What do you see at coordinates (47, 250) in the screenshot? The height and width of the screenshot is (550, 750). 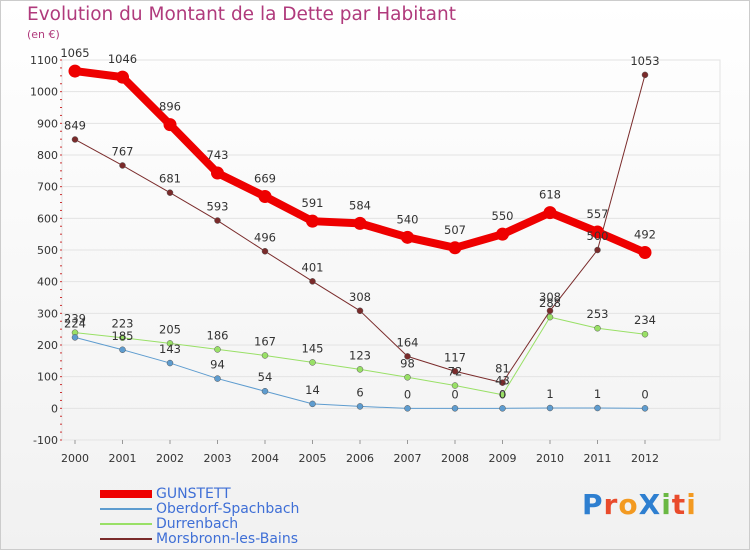 I see `y-tick-label: 500` at bounding box center [47, 250].